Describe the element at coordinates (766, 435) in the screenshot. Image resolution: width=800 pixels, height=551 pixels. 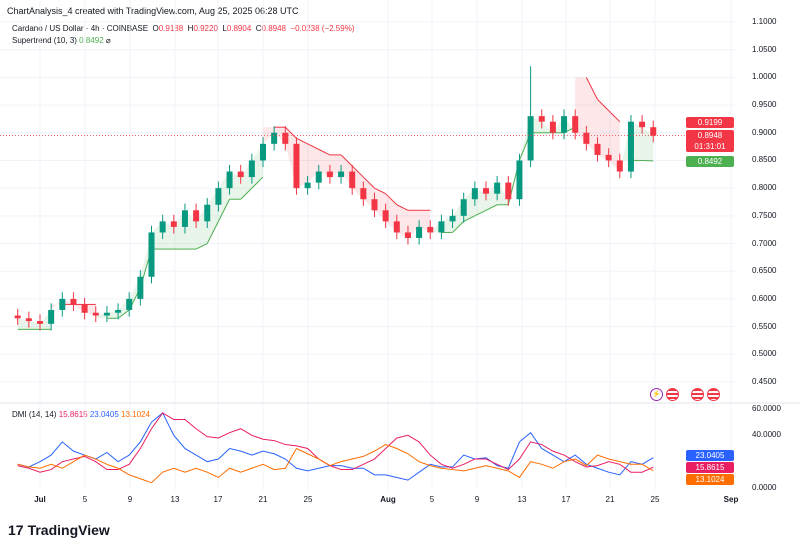
I see `dmi-y-tick-label: 40.0000` at that location.